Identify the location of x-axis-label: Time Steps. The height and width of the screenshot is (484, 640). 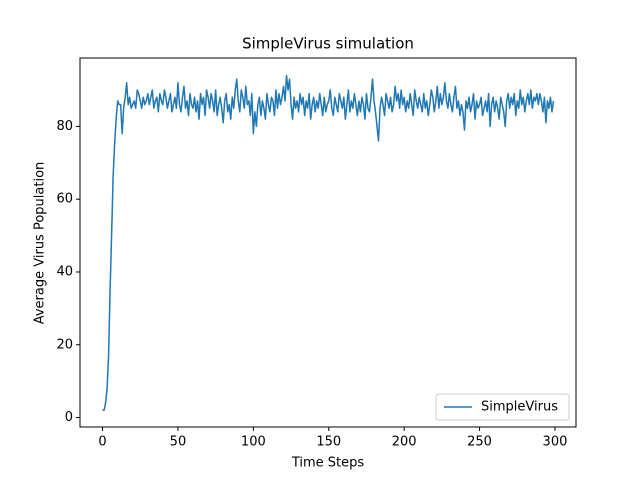
(328, 463).